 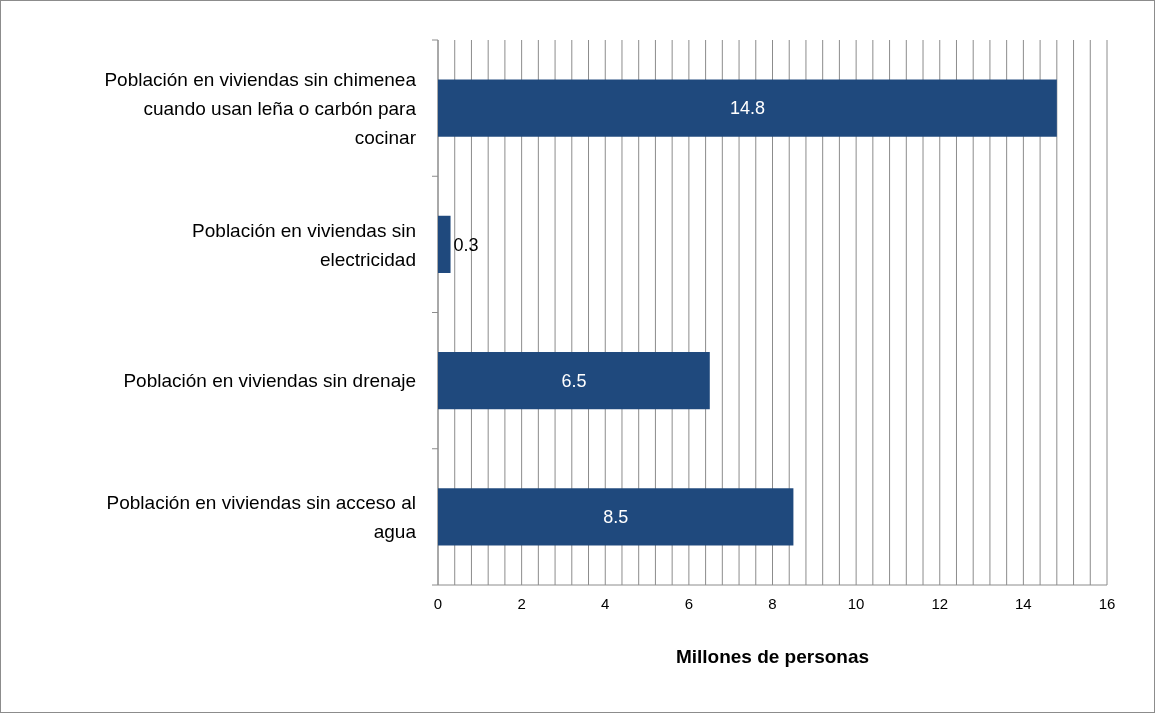 I want to click on x-axis-title: Millones de personas, so click(x=772, y=656).